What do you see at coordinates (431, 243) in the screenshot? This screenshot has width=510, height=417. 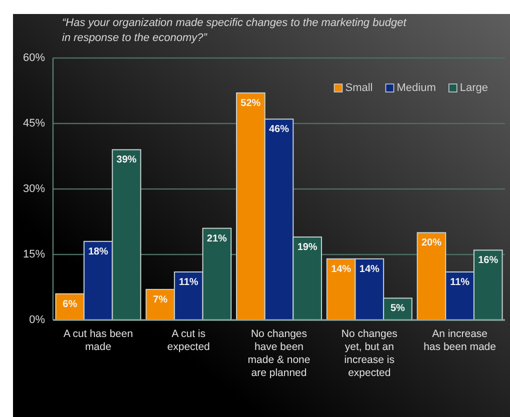 I see `data-label: 20%` at bounding box center [431, 243].